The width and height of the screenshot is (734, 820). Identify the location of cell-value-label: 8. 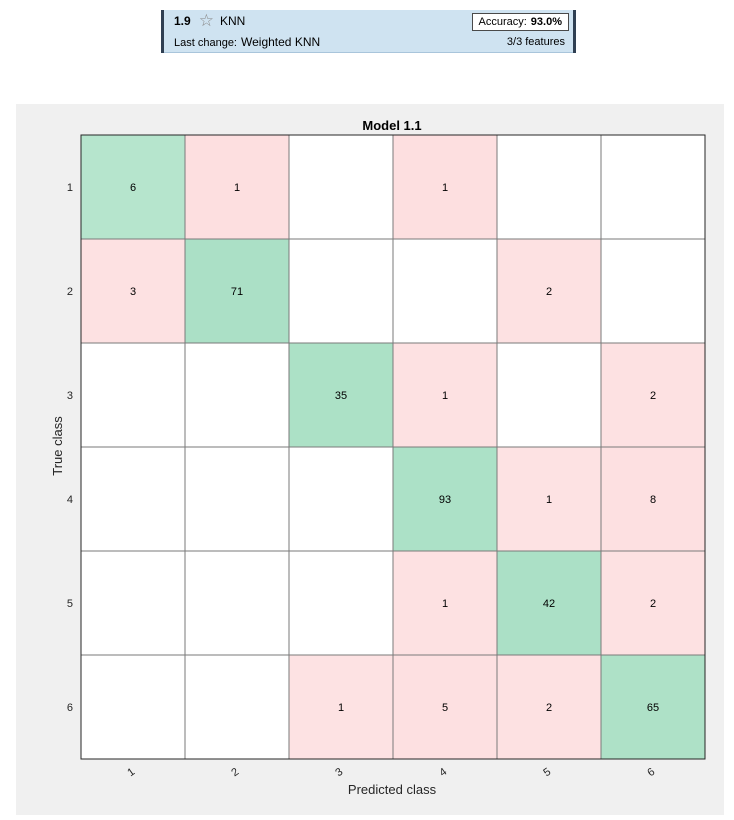
(653, 500).